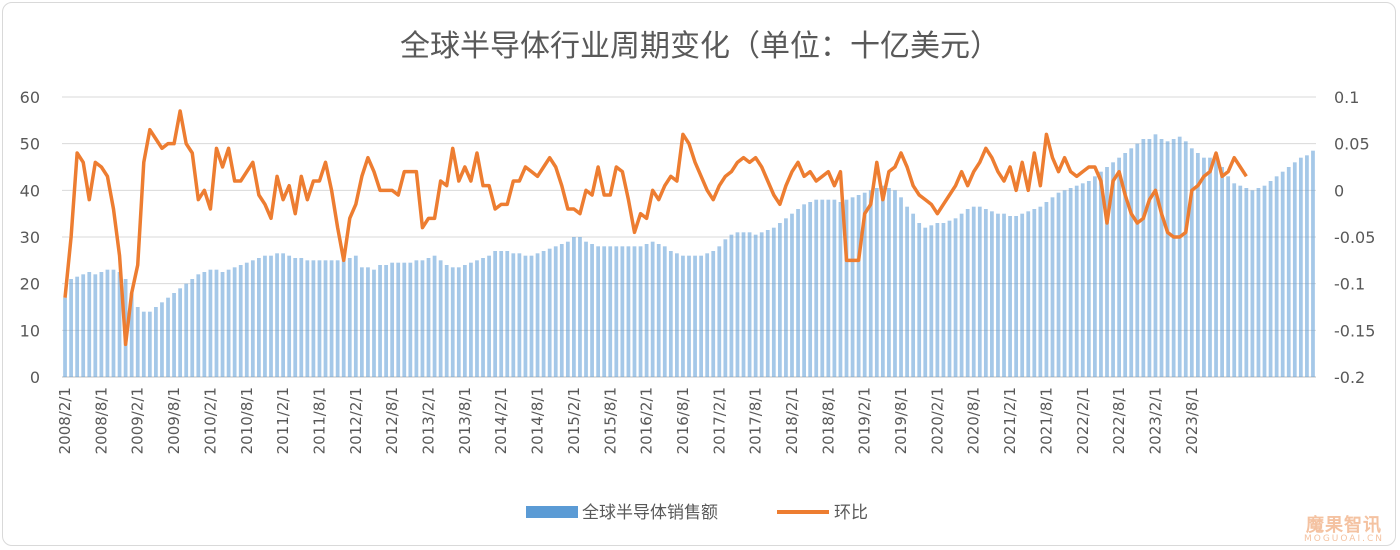 The image size is (1400, 550). I want to click on x-tick-label: 2009/2/1, so click(138, 420).